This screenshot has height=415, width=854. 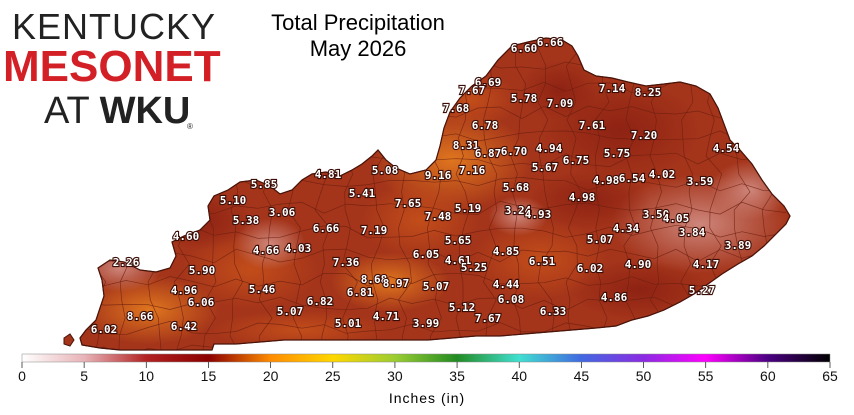 I want to click on legend-tick-label: 55, so click(x=706, y=376).